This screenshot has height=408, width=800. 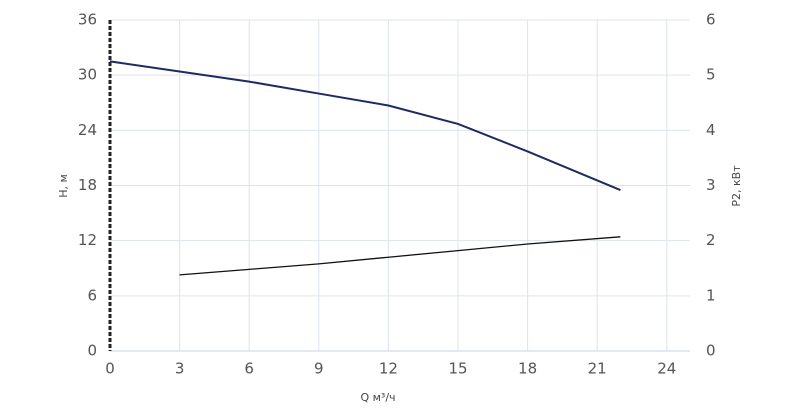 I want to click on x-tick-label: 0, so click(x=110, y=369).